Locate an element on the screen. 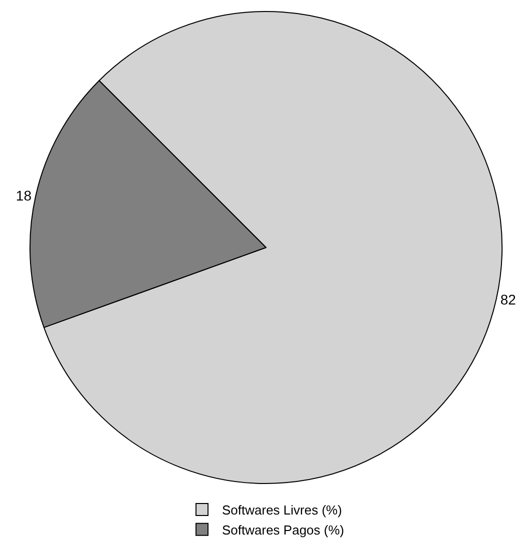  data-label: 18 is located at coordinates (24, 196).